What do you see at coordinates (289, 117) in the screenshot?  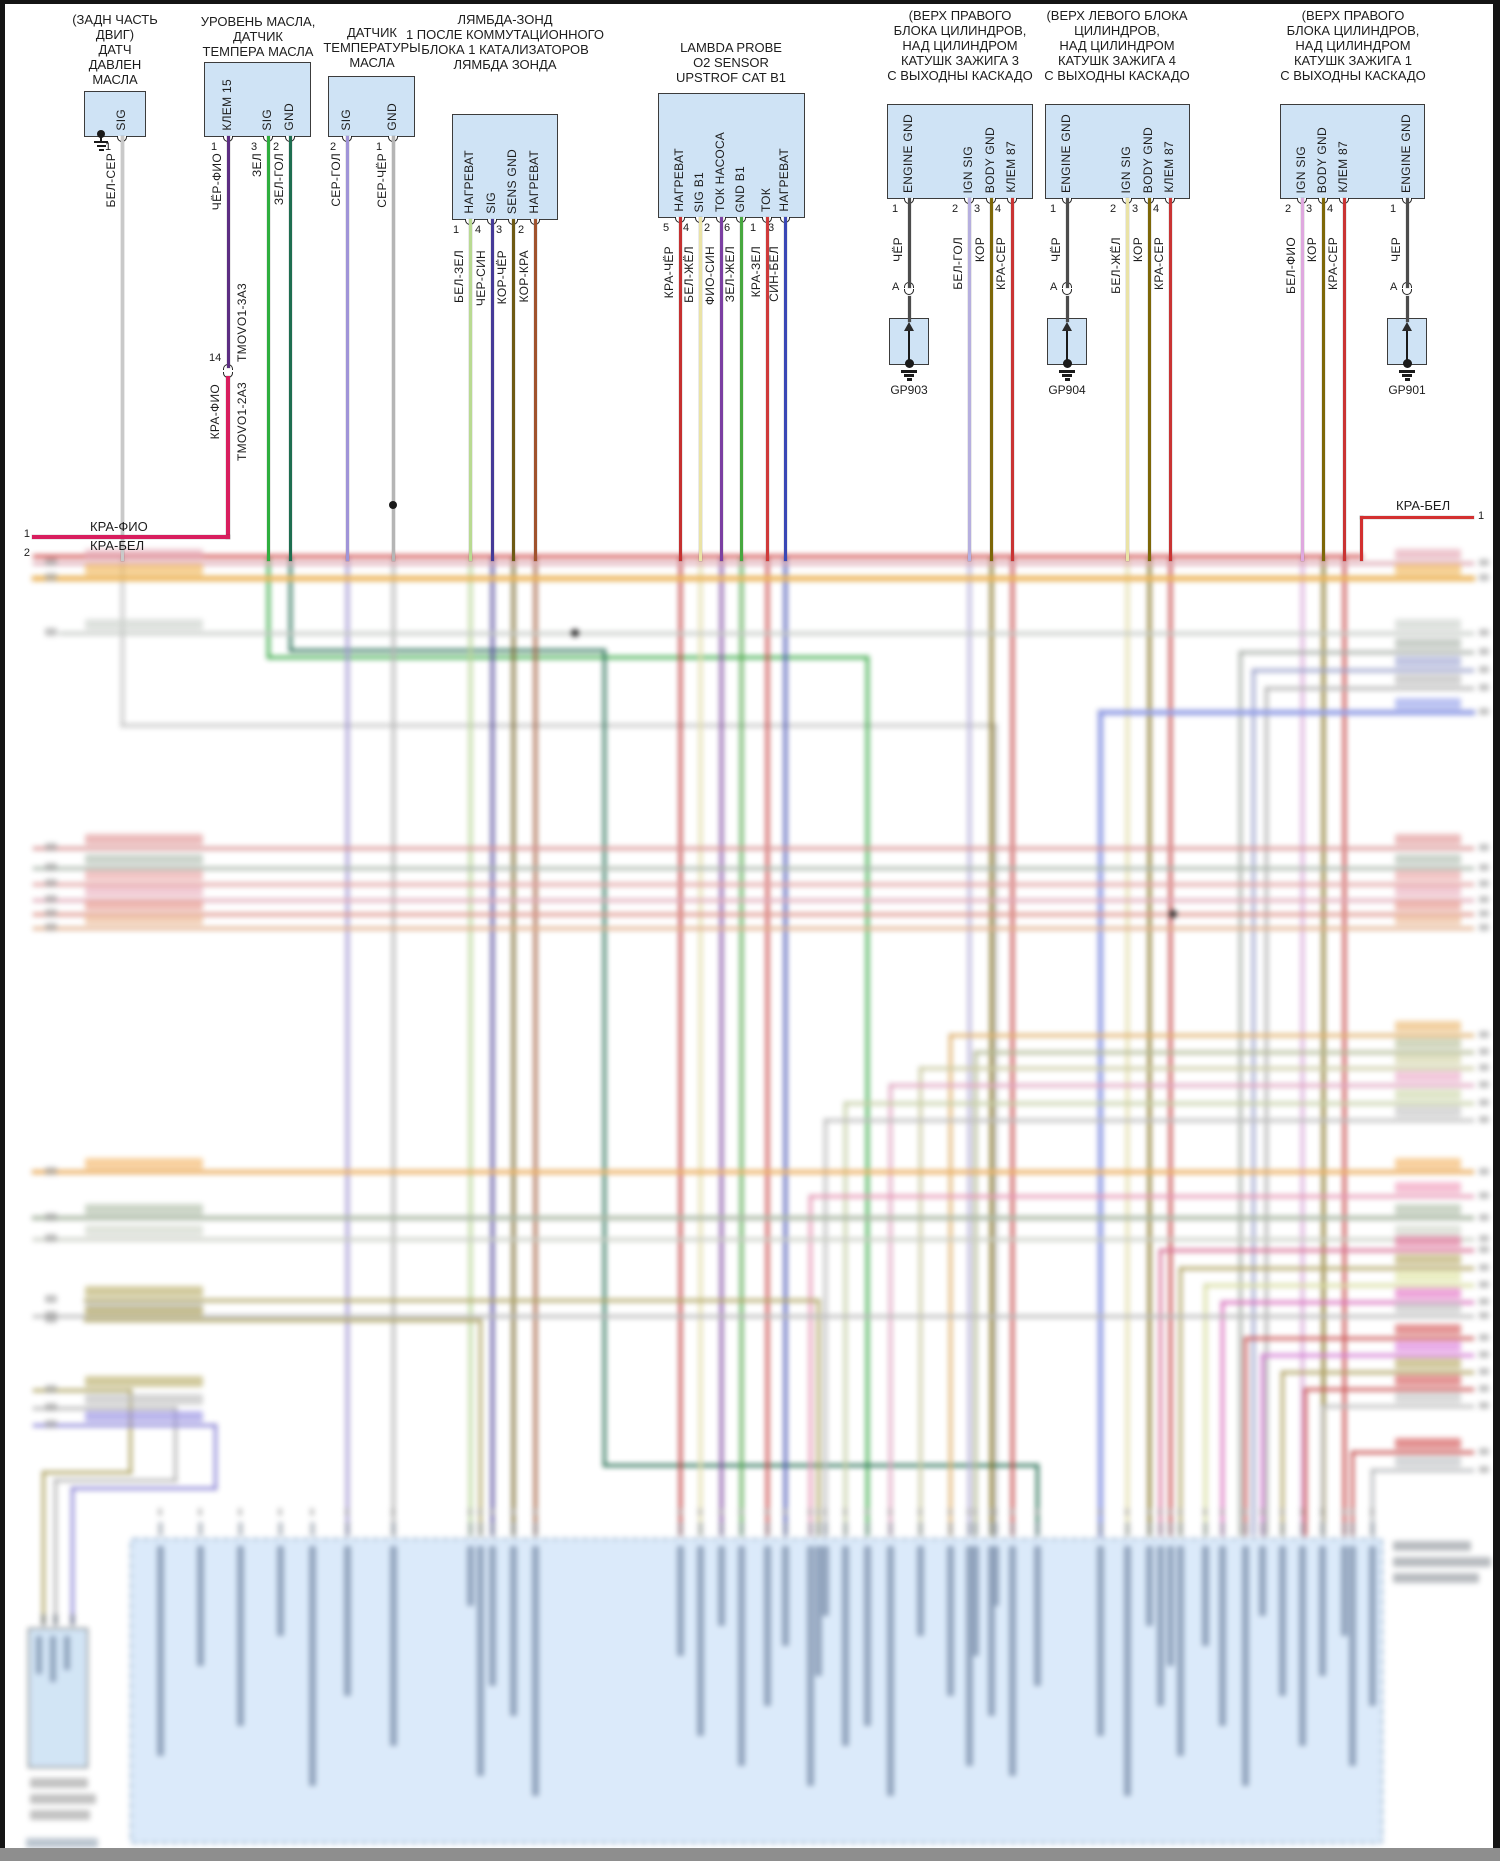 I see `oil-level-oil-temp-sensor-pin-label: GND` at bounding box center [289, 117].